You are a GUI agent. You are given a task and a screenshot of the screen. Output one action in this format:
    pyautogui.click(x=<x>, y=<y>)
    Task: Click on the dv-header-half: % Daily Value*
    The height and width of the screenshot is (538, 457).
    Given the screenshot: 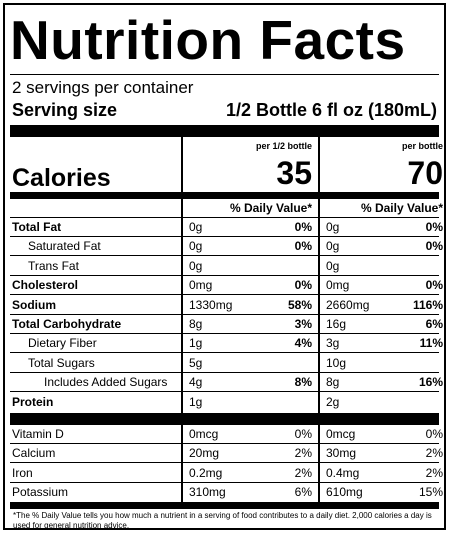 What is the action you would take?
    pyautogui.click(x=270, y=208)
    